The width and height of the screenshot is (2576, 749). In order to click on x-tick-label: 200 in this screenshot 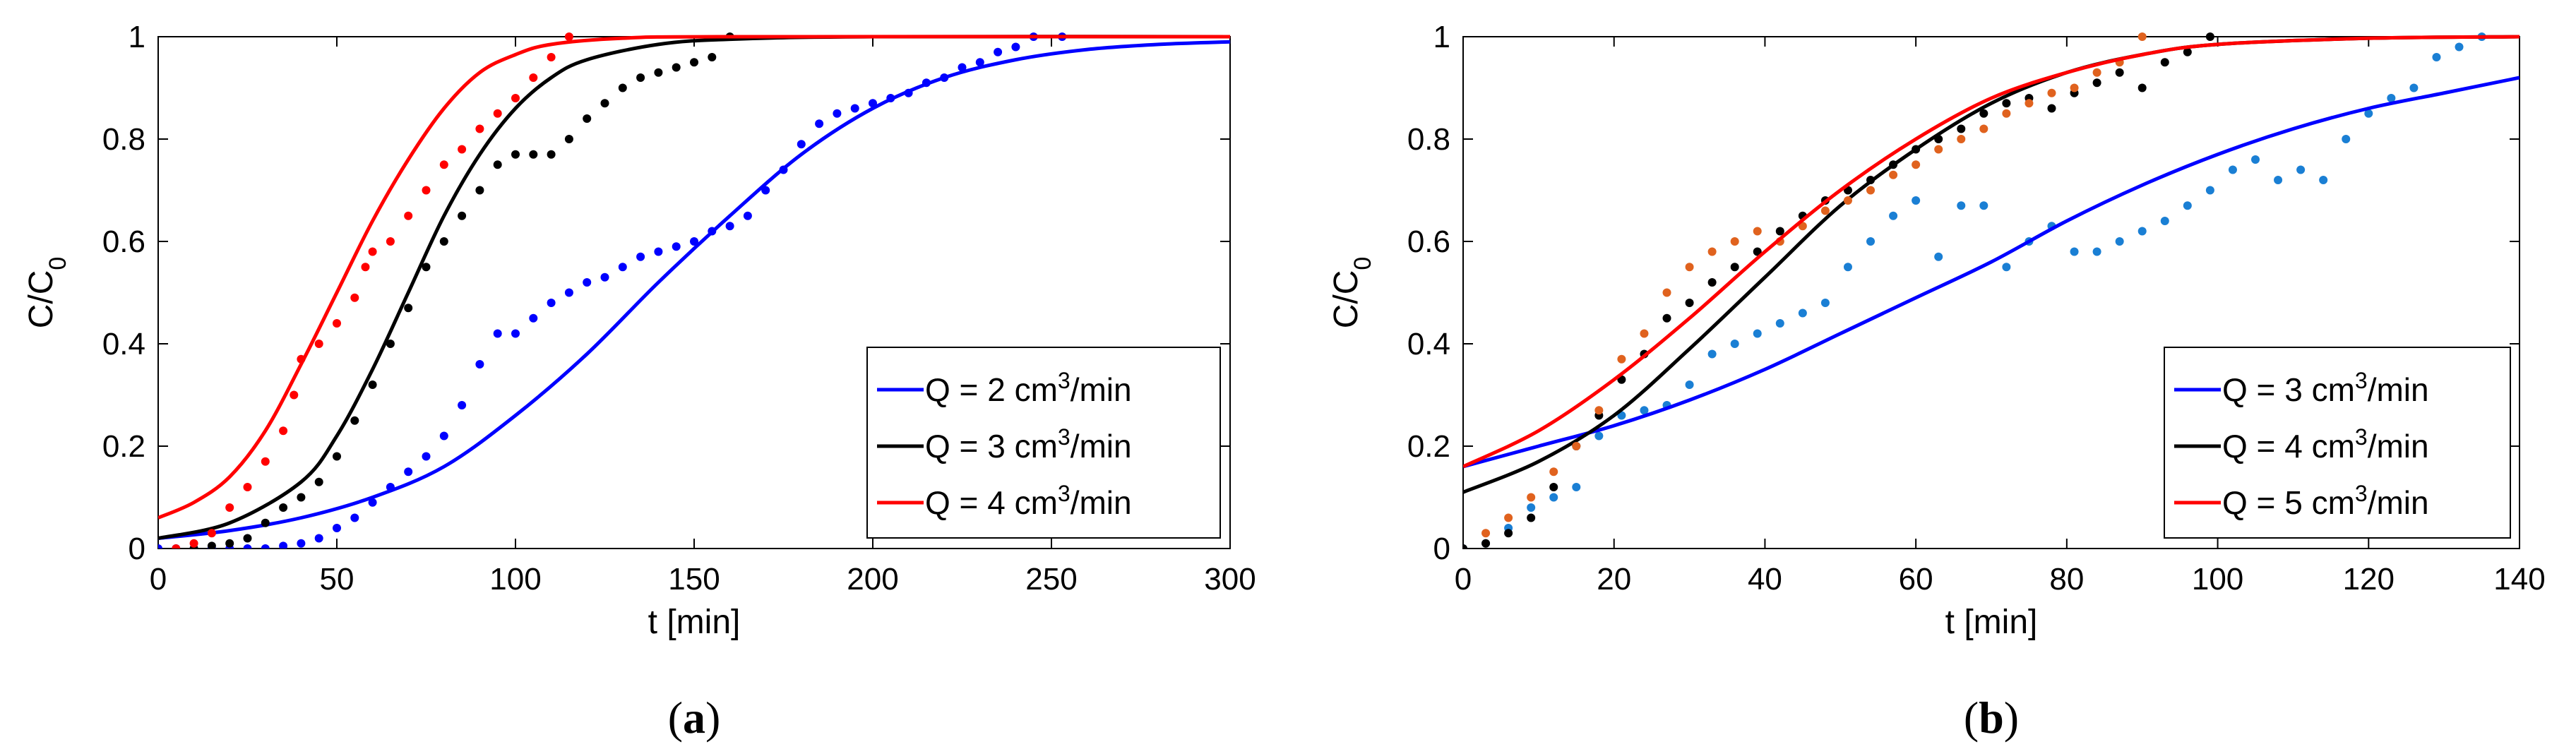, I will do `click(872, 579)`.